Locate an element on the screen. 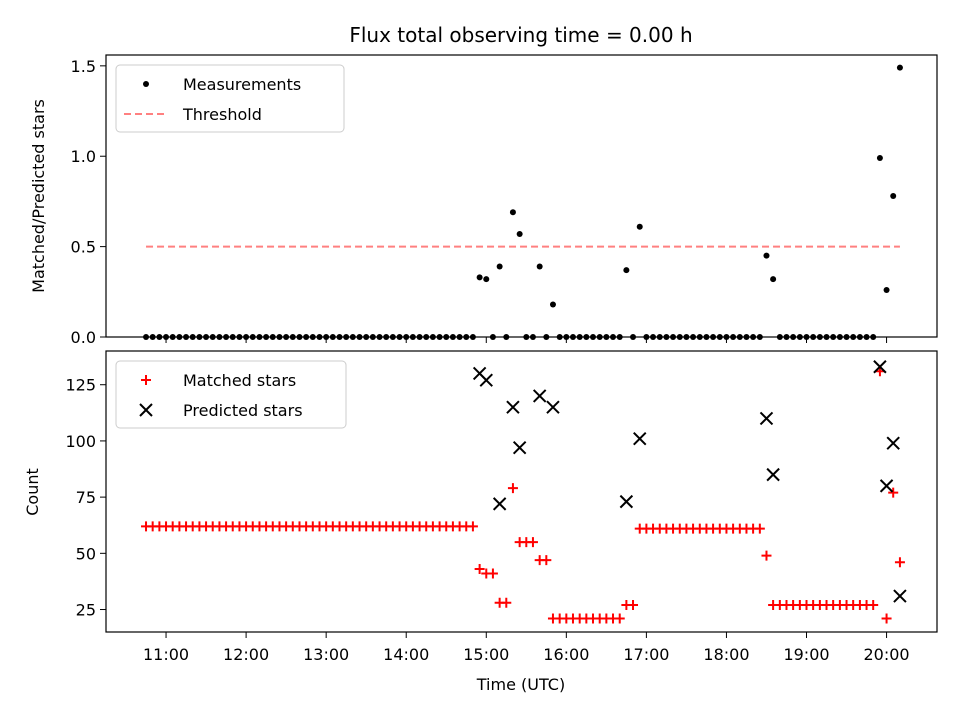  predicted-stars-legend-label: Predicted stars is located at coordinates (243, 410).